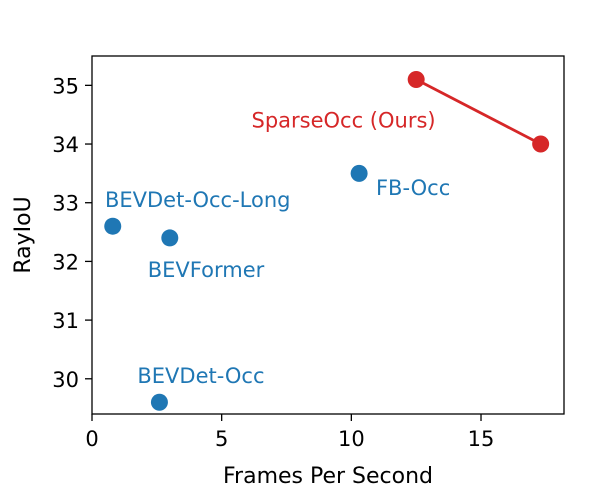 The height and width of the screenshot is (488, 614). I want to click on point-label-fb-occ: FB-Occ, so click(413, 188).